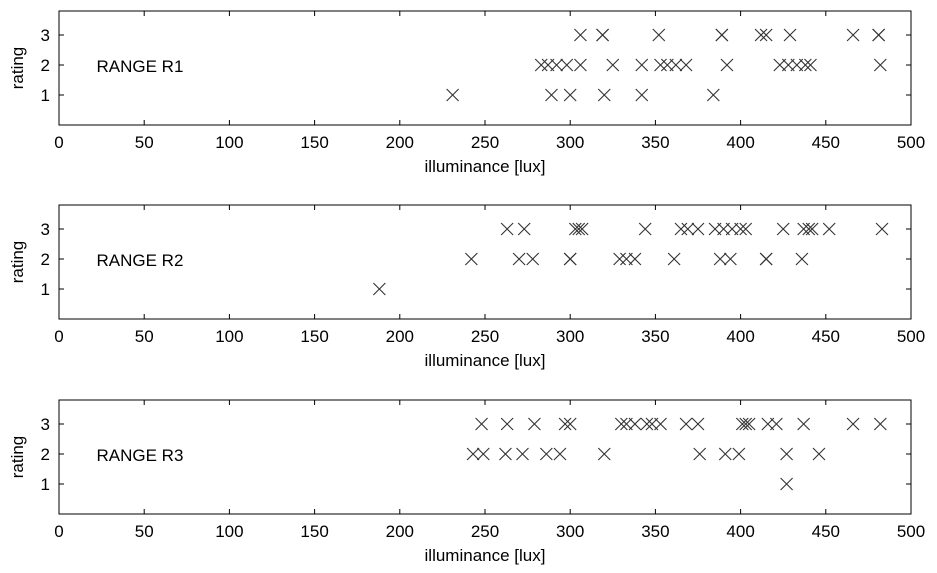 Image resolution: width=937 pixels, height=573 pixels. I want to click on x-tick-label: 450, so click(826, 531).